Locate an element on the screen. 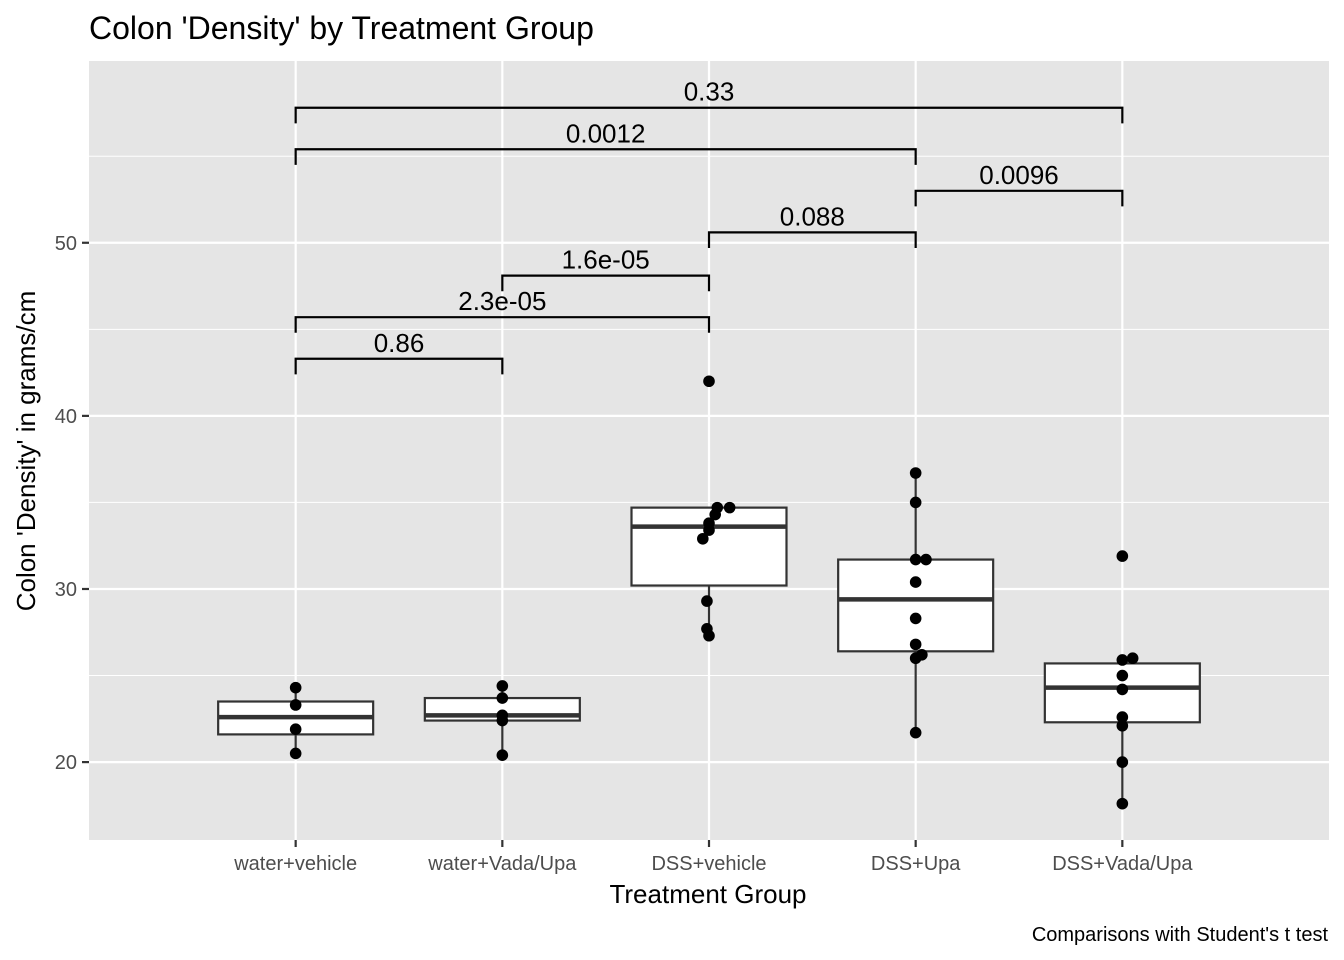  comparison-bracket: 0.088 is located at coordinates (812, 224).